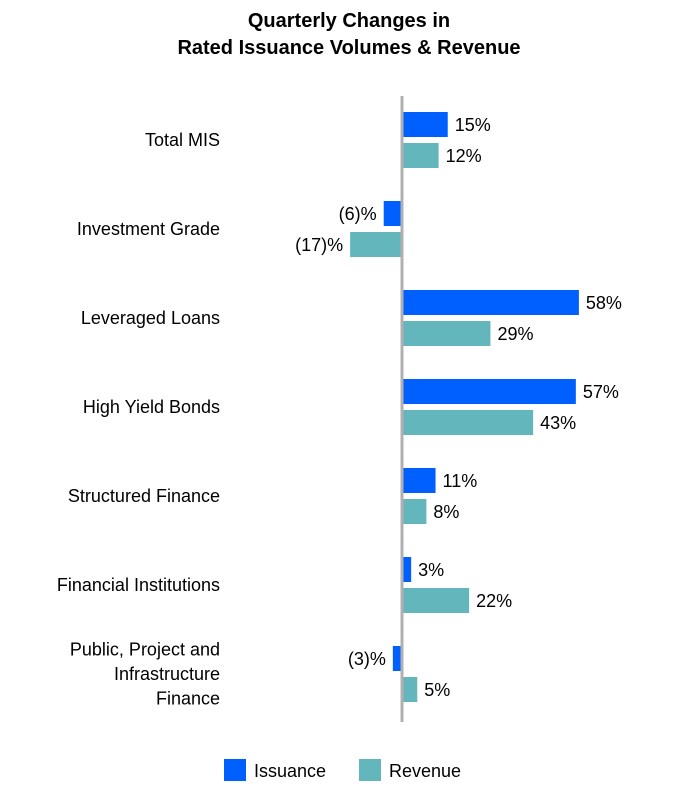 The width and height of the screenshot is (678, 800). What do you see at coordinates (431, 570) in the screenshot?
I see `data-label-issuance-6: 3%` at bounding box center [431, 570].